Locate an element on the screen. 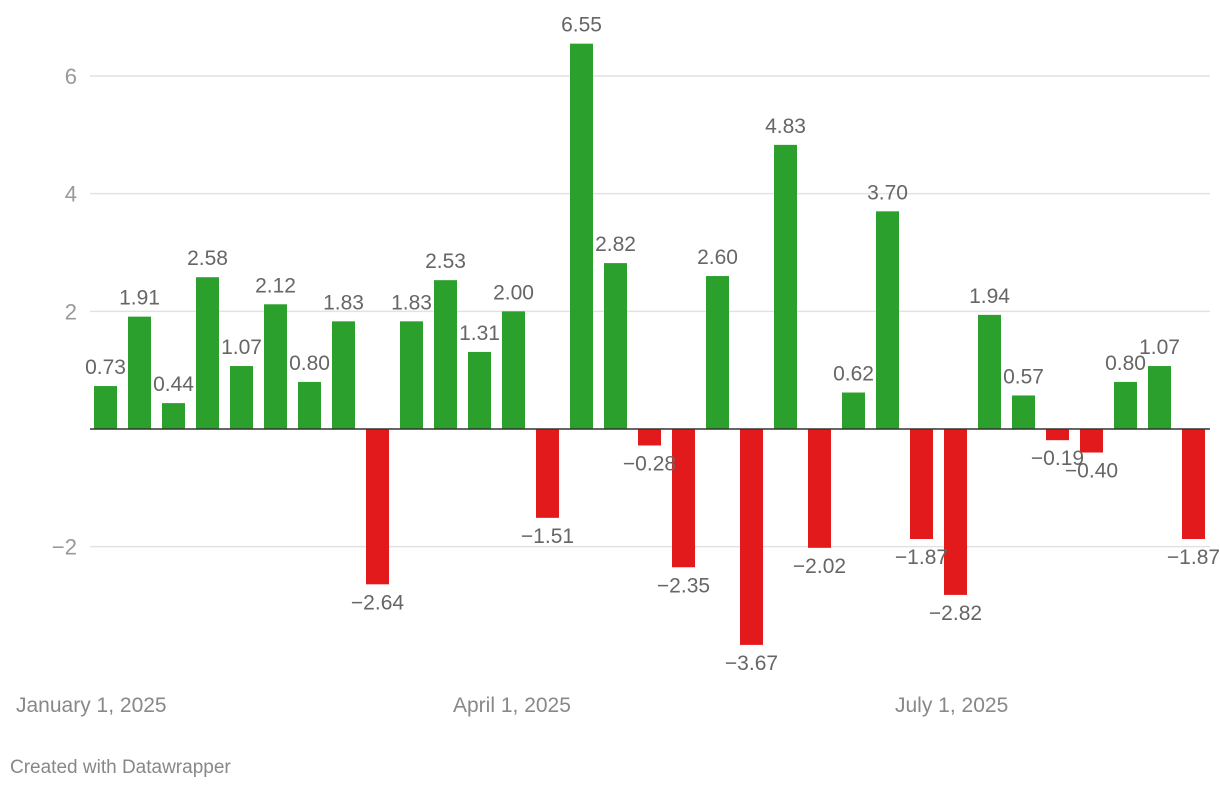 The image size is (1220, 792). data-label: −1.51 is located at coordinates (547, 536).